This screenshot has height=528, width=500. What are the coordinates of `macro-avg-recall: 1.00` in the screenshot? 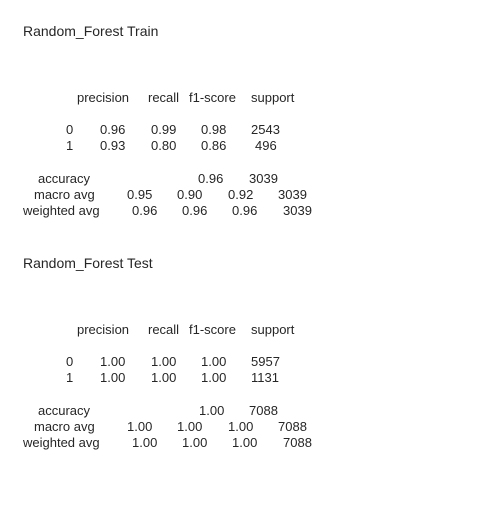 It's located at (190, 426).